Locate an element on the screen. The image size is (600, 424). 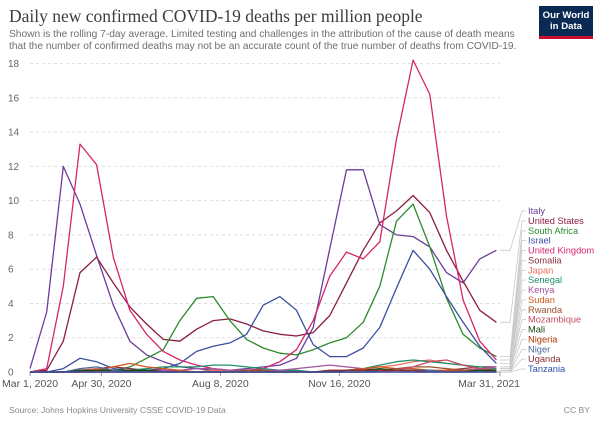
license-link: CC BY is located at coordinates (576, 410).